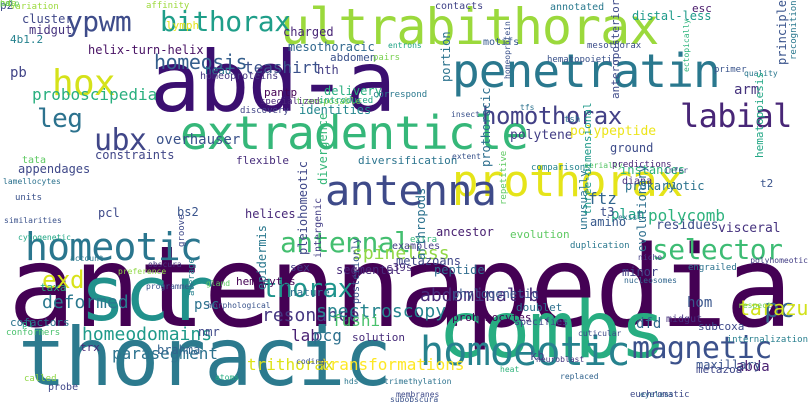  Describe the element at coordinates (572, 120) in the screenshot. I see `word-cloud-word: tsh` at that location.